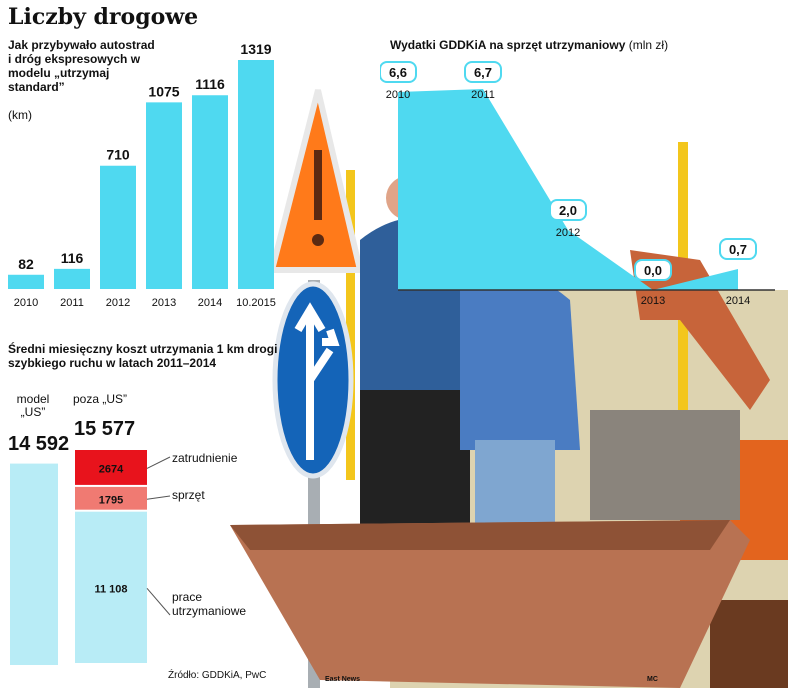 This screenshot has width=788, height=688. What do you see at coordinates (39, 444) in the screenshot?
I see `col1-total: 14 592` at bounding box center [39, 444].